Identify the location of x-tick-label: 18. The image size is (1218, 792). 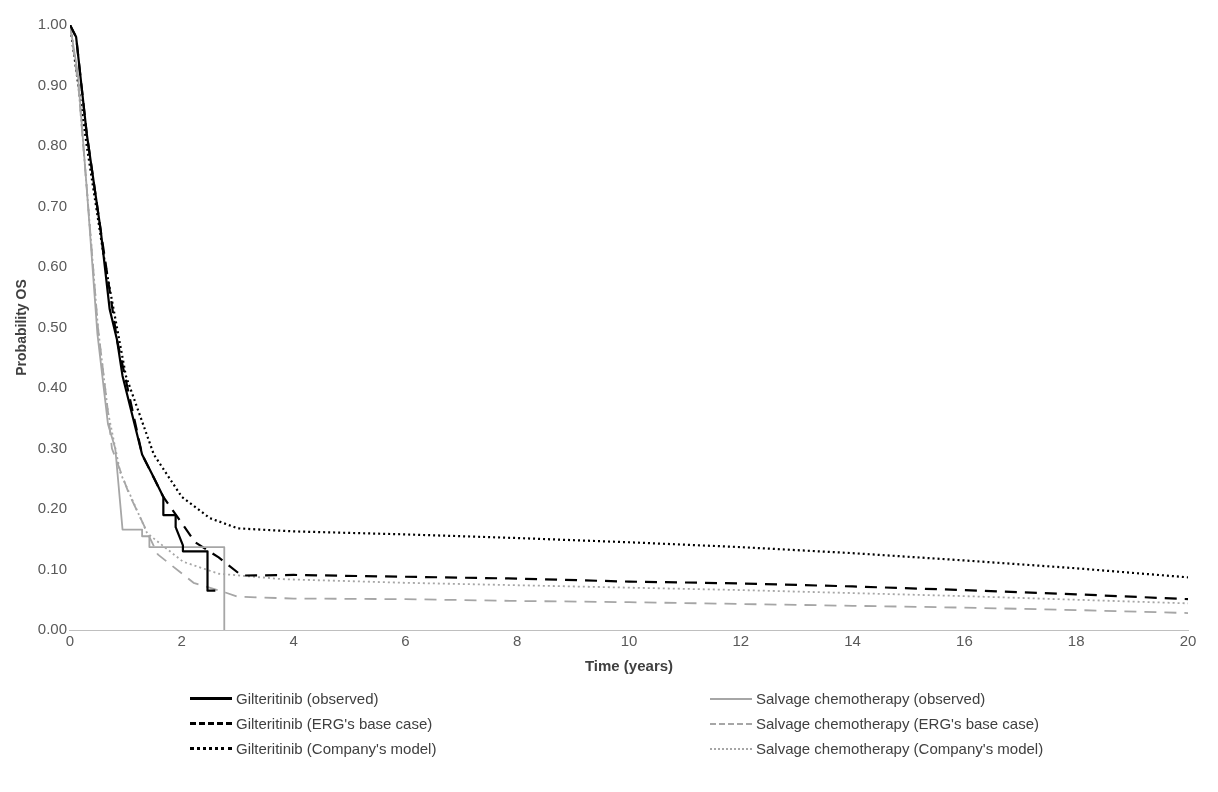
(1076, 641).